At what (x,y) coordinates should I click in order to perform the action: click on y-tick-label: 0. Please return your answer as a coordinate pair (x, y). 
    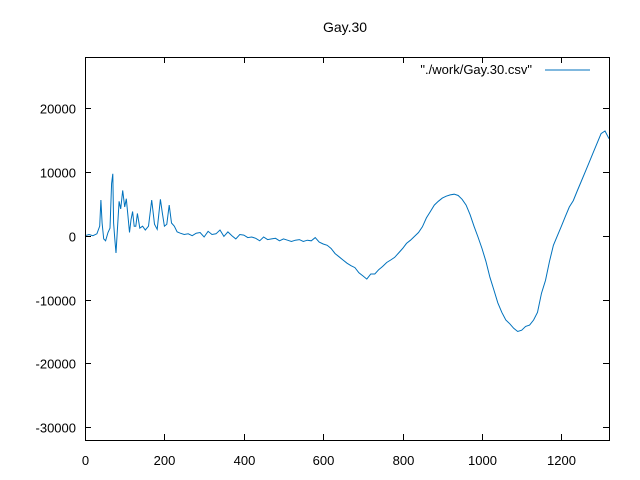
    Looking at the image, I should click on (72, 237).